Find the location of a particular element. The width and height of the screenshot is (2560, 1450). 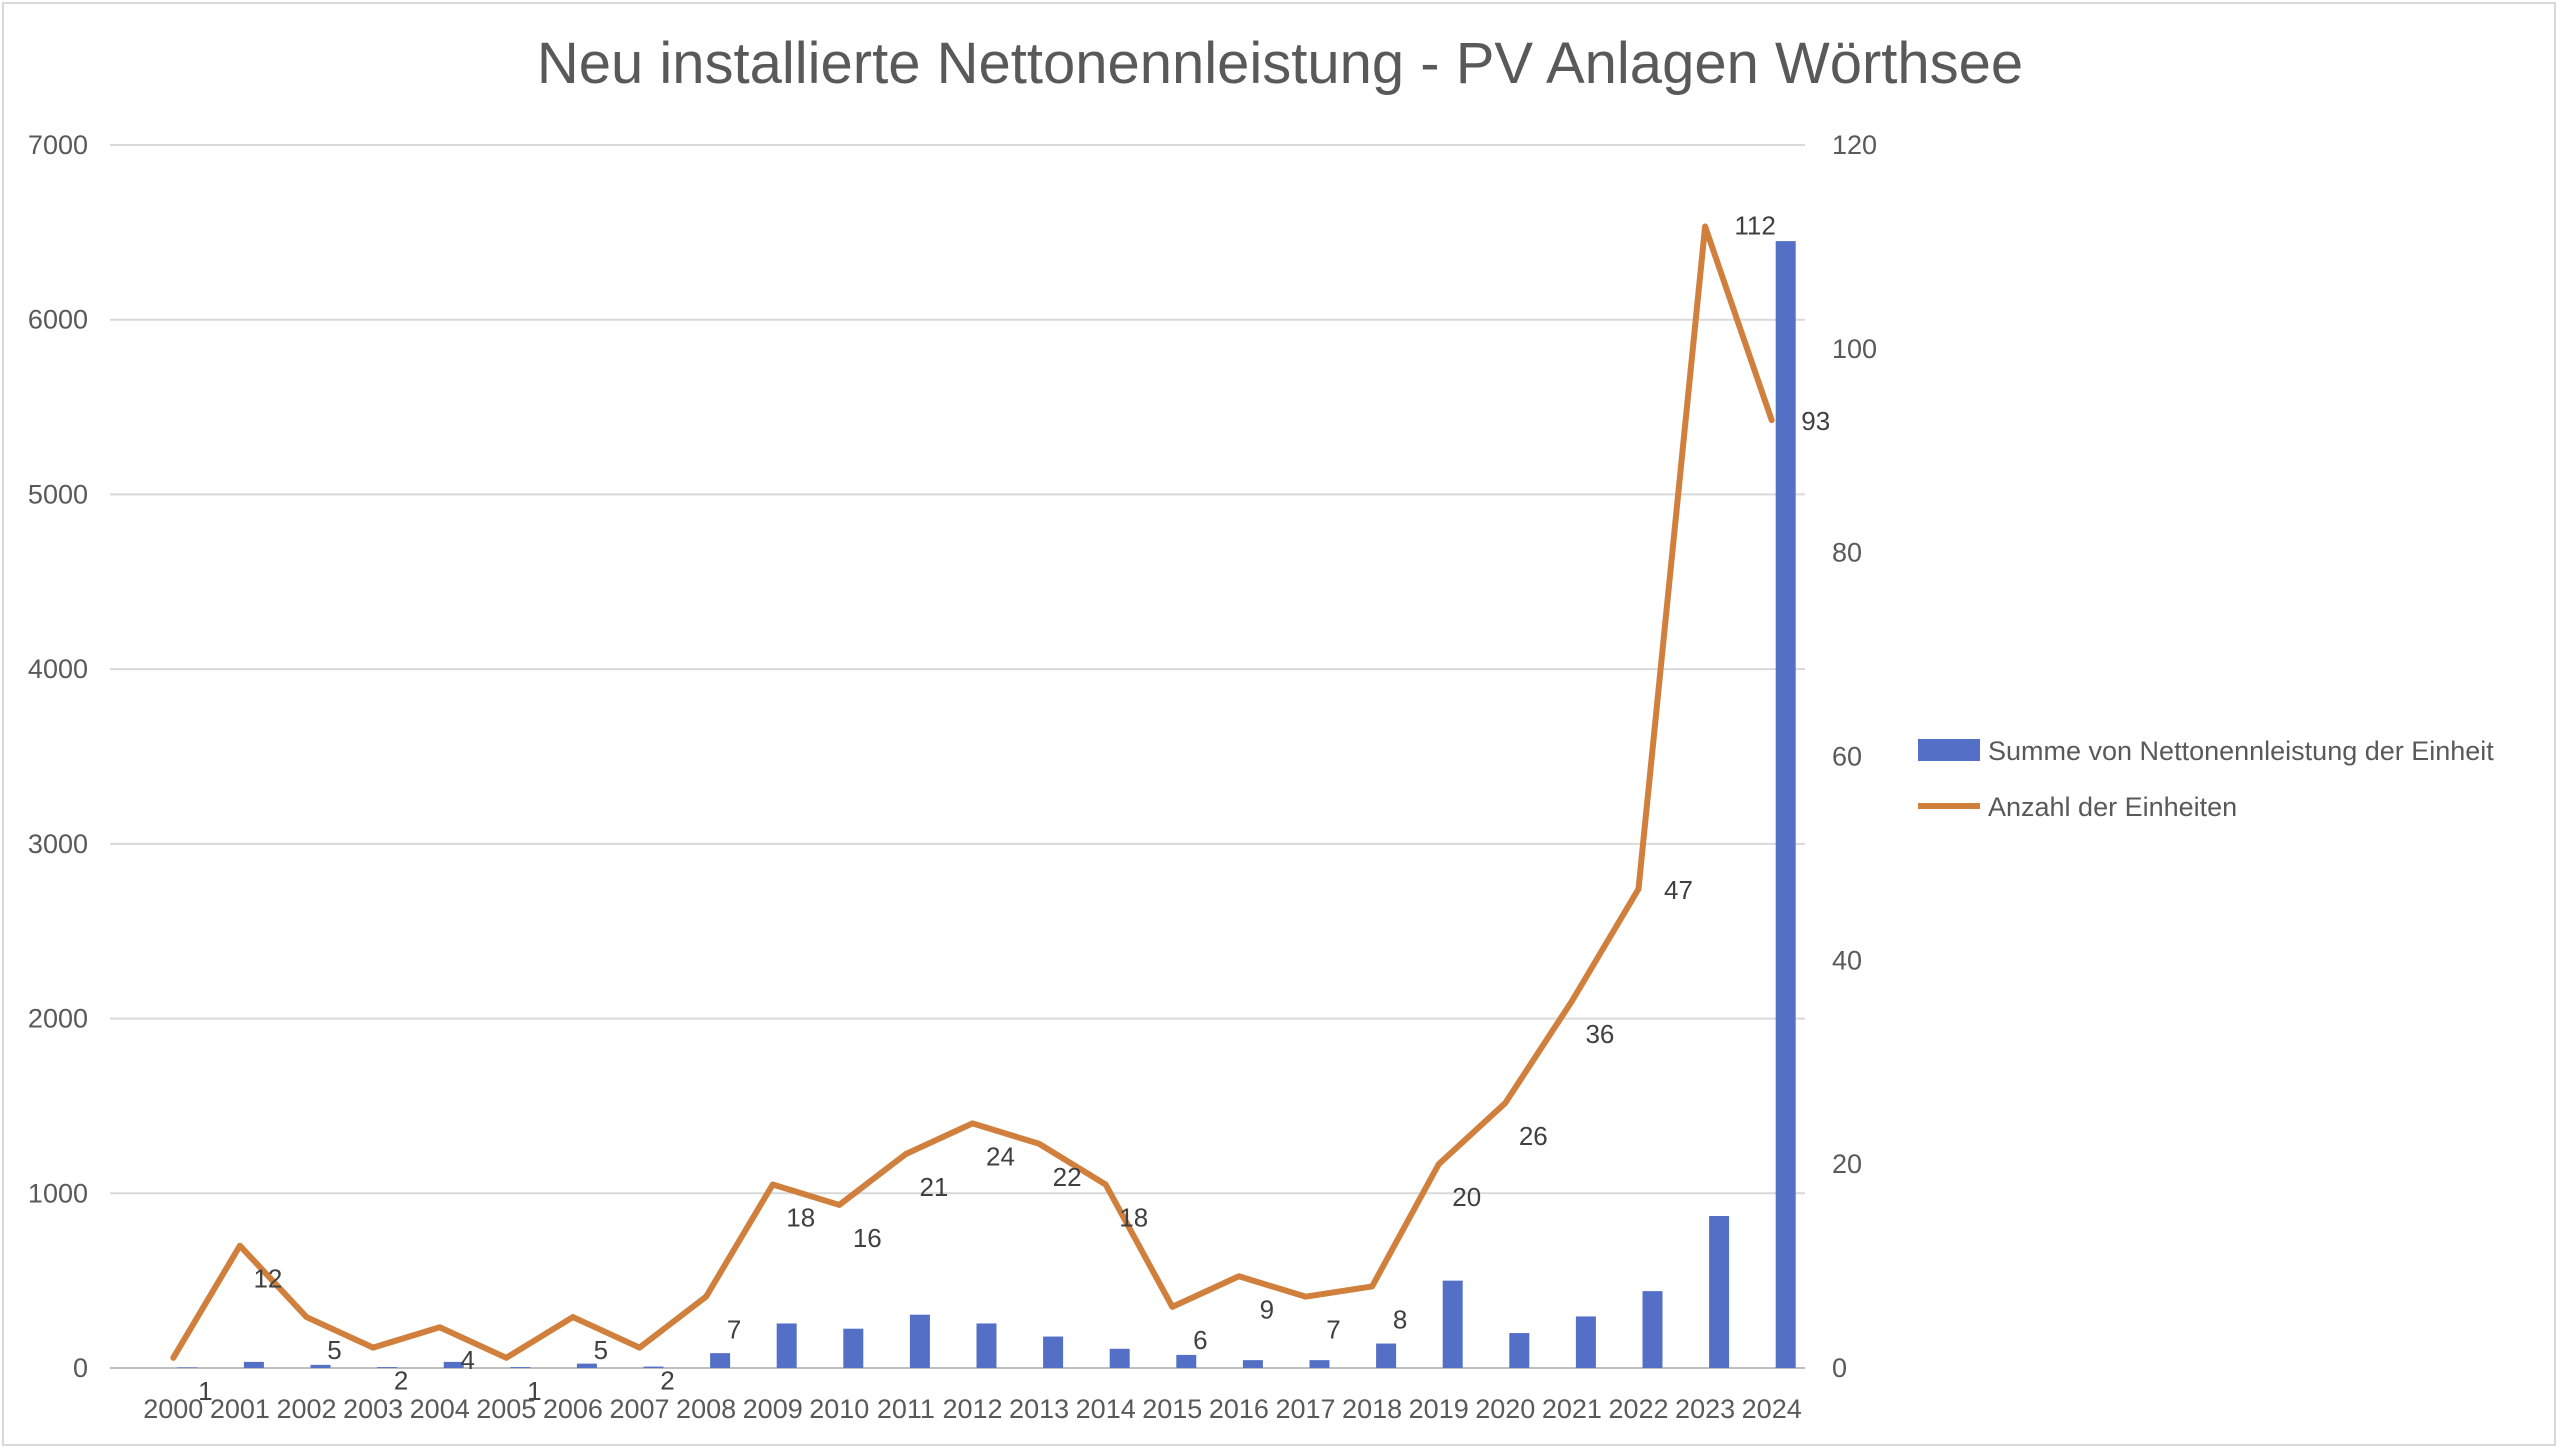

y-axis-left: 0 1000 2000 3000 4000 5000 6000 7000 is located at coordinates (58, 756).